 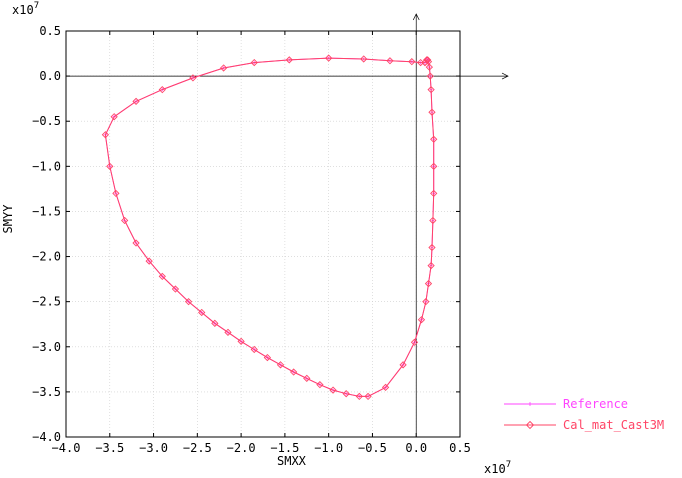 What do you see at coordinates (284, 448) in the screenshot?
I see `x-tick-label: −1.5` at bounding box center [284, 448].